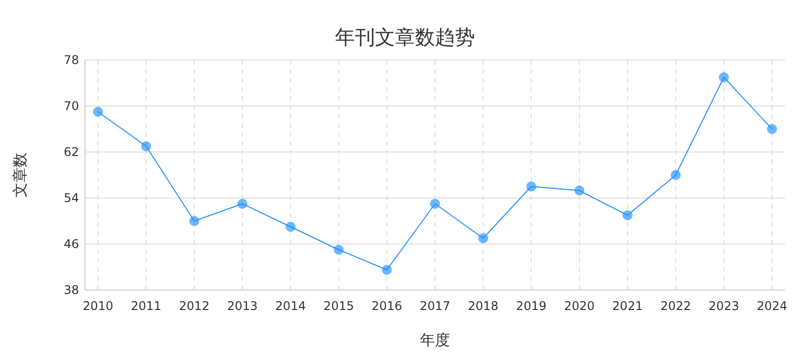  Describe the element at coordinates (627, 306) in the screenshot. I see `x-tick-label: 2021` at that location.